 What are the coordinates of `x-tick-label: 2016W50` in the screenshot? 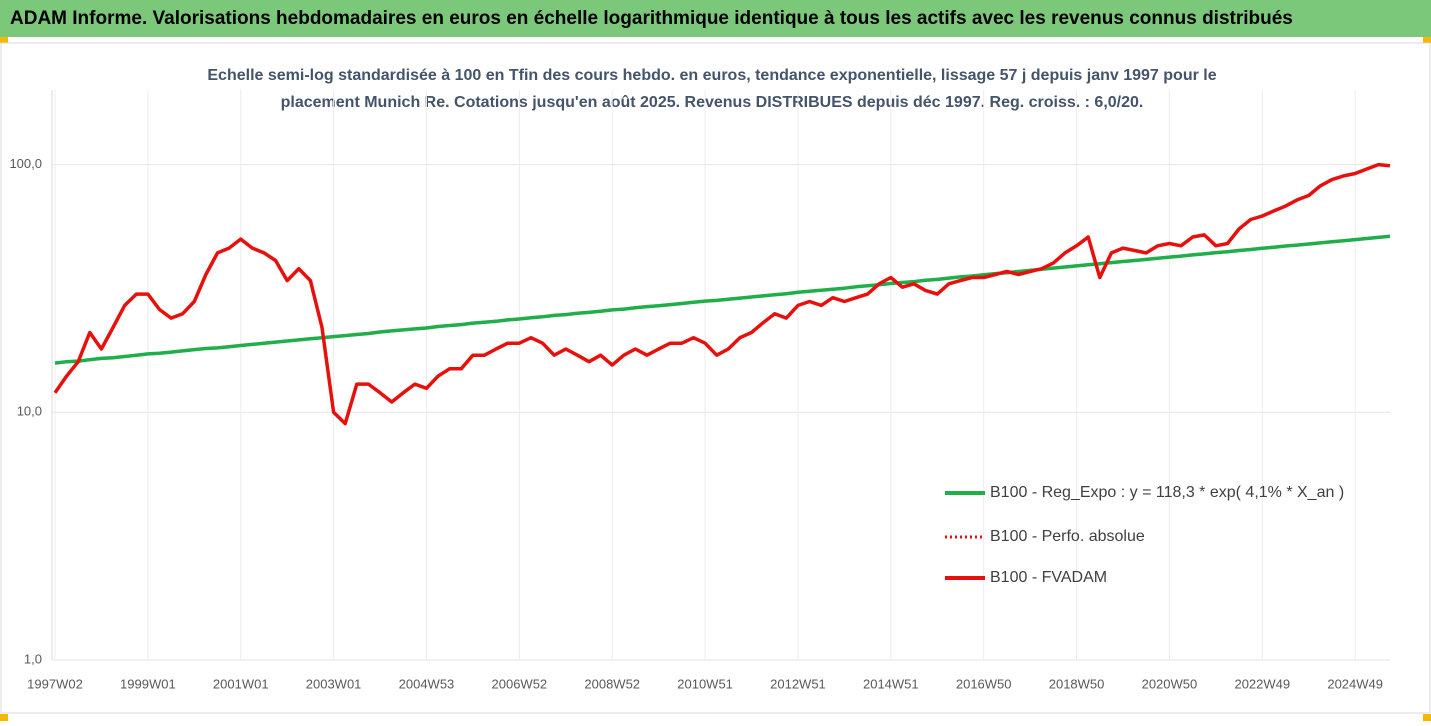 It's located at (984, 683).